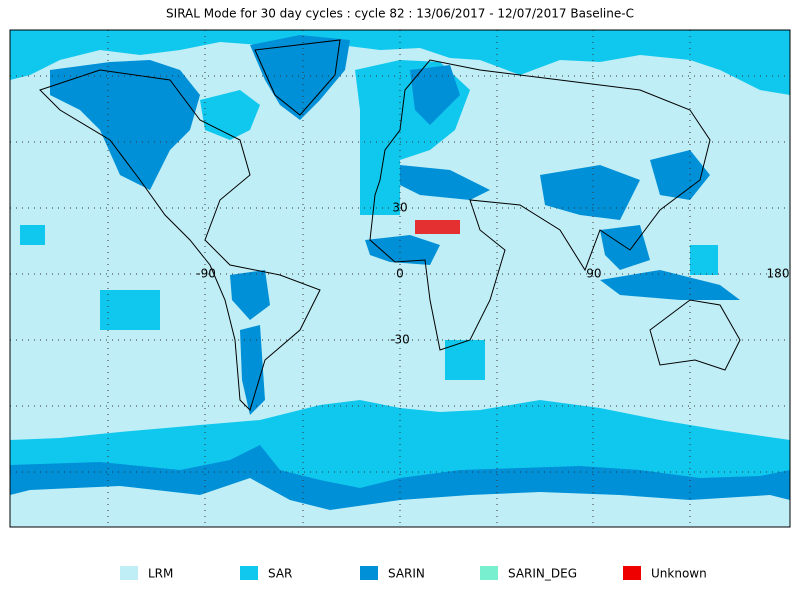 This screenshot has width=800, height=600. What do you see at coordinates (437, 227) in the screenshot?
I see `unknown-region` at bounding box center [437, 227].